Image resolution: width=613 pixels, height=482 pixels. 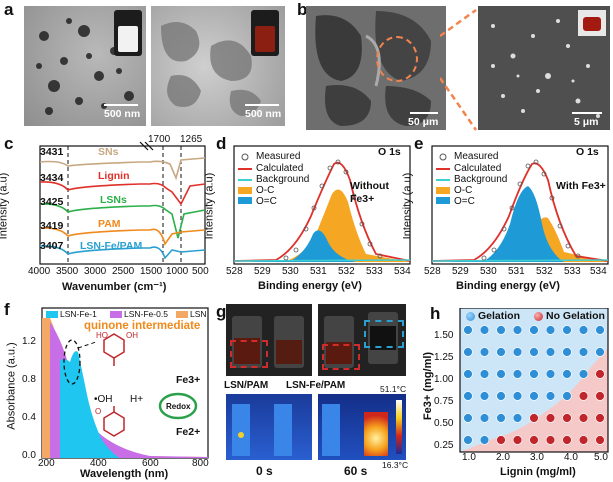 I want to click on scale-bar-b2, so click(x=587, y=113).